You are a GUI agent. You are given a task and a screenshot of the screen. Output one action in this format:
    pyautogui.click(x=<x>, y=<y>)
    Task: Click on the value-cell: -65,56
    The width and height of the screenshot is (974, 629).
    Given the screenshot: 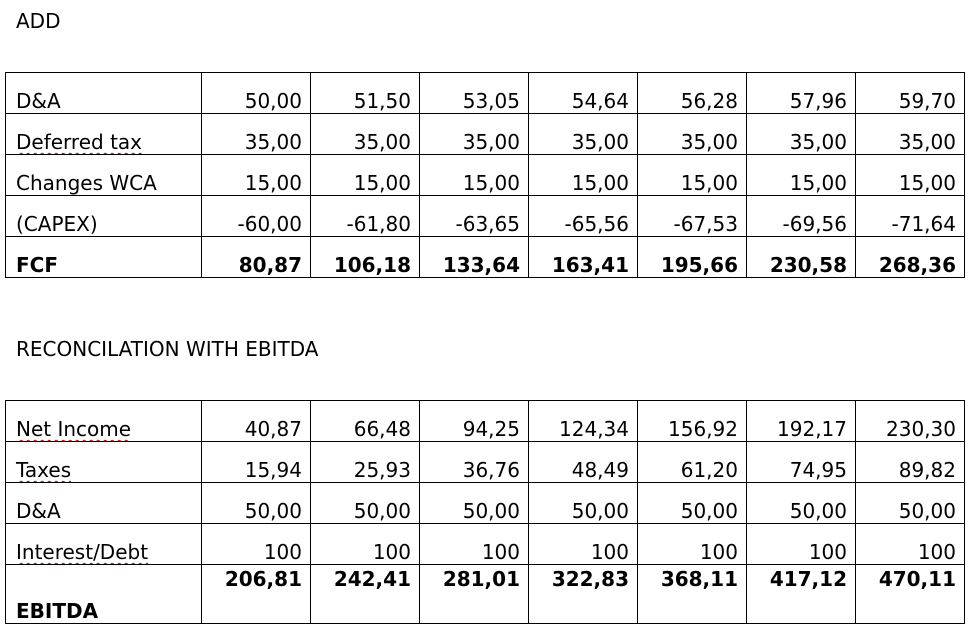 What is the action you would take?
    pyautogui.click(x=583, y=216)
    